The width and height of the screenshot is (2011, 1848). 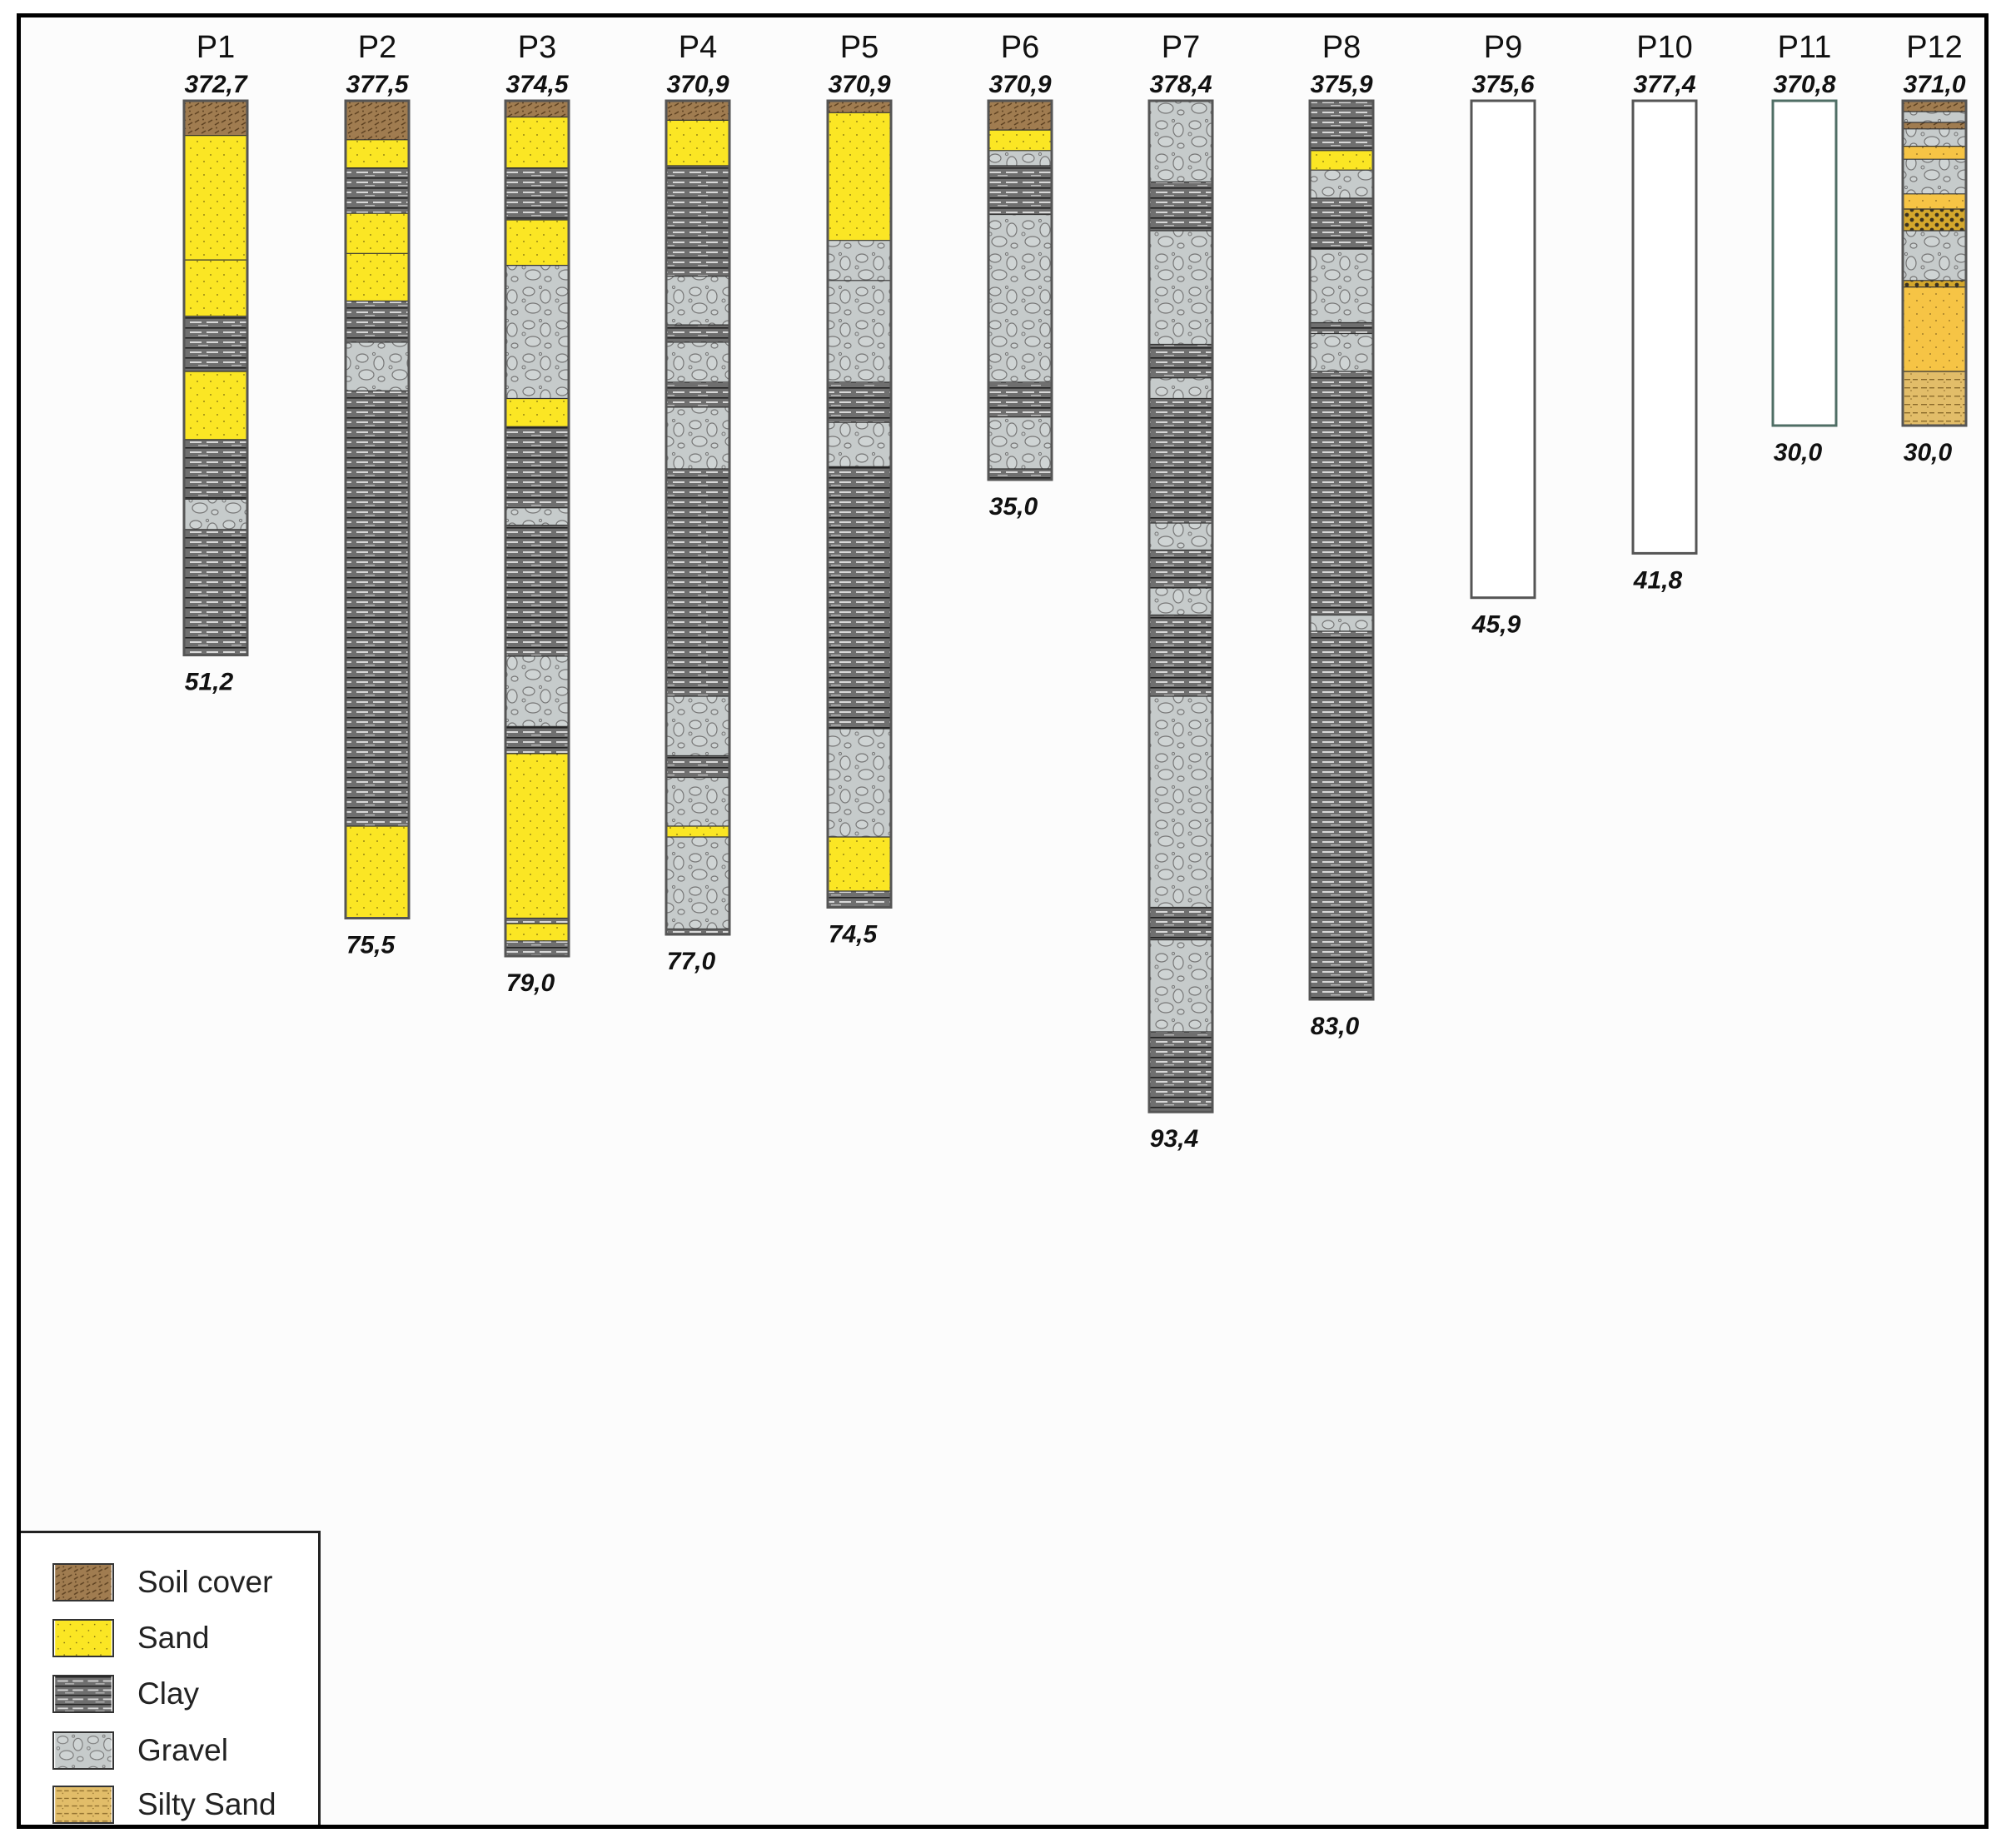 I want to click on legend-item-soil-cover: Soil cover, so click(x=162, y=1582).